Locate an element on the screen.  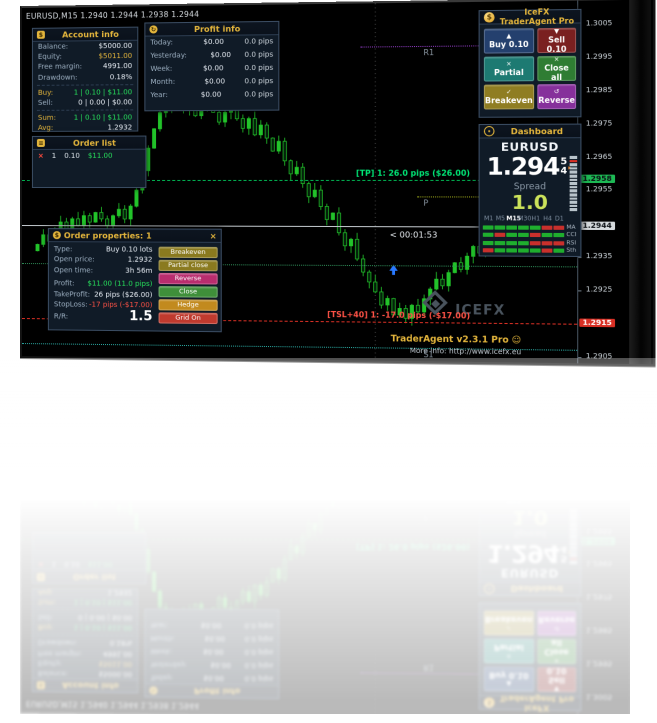
partial-close-button: Partial close is located at coordinates (188, 265).